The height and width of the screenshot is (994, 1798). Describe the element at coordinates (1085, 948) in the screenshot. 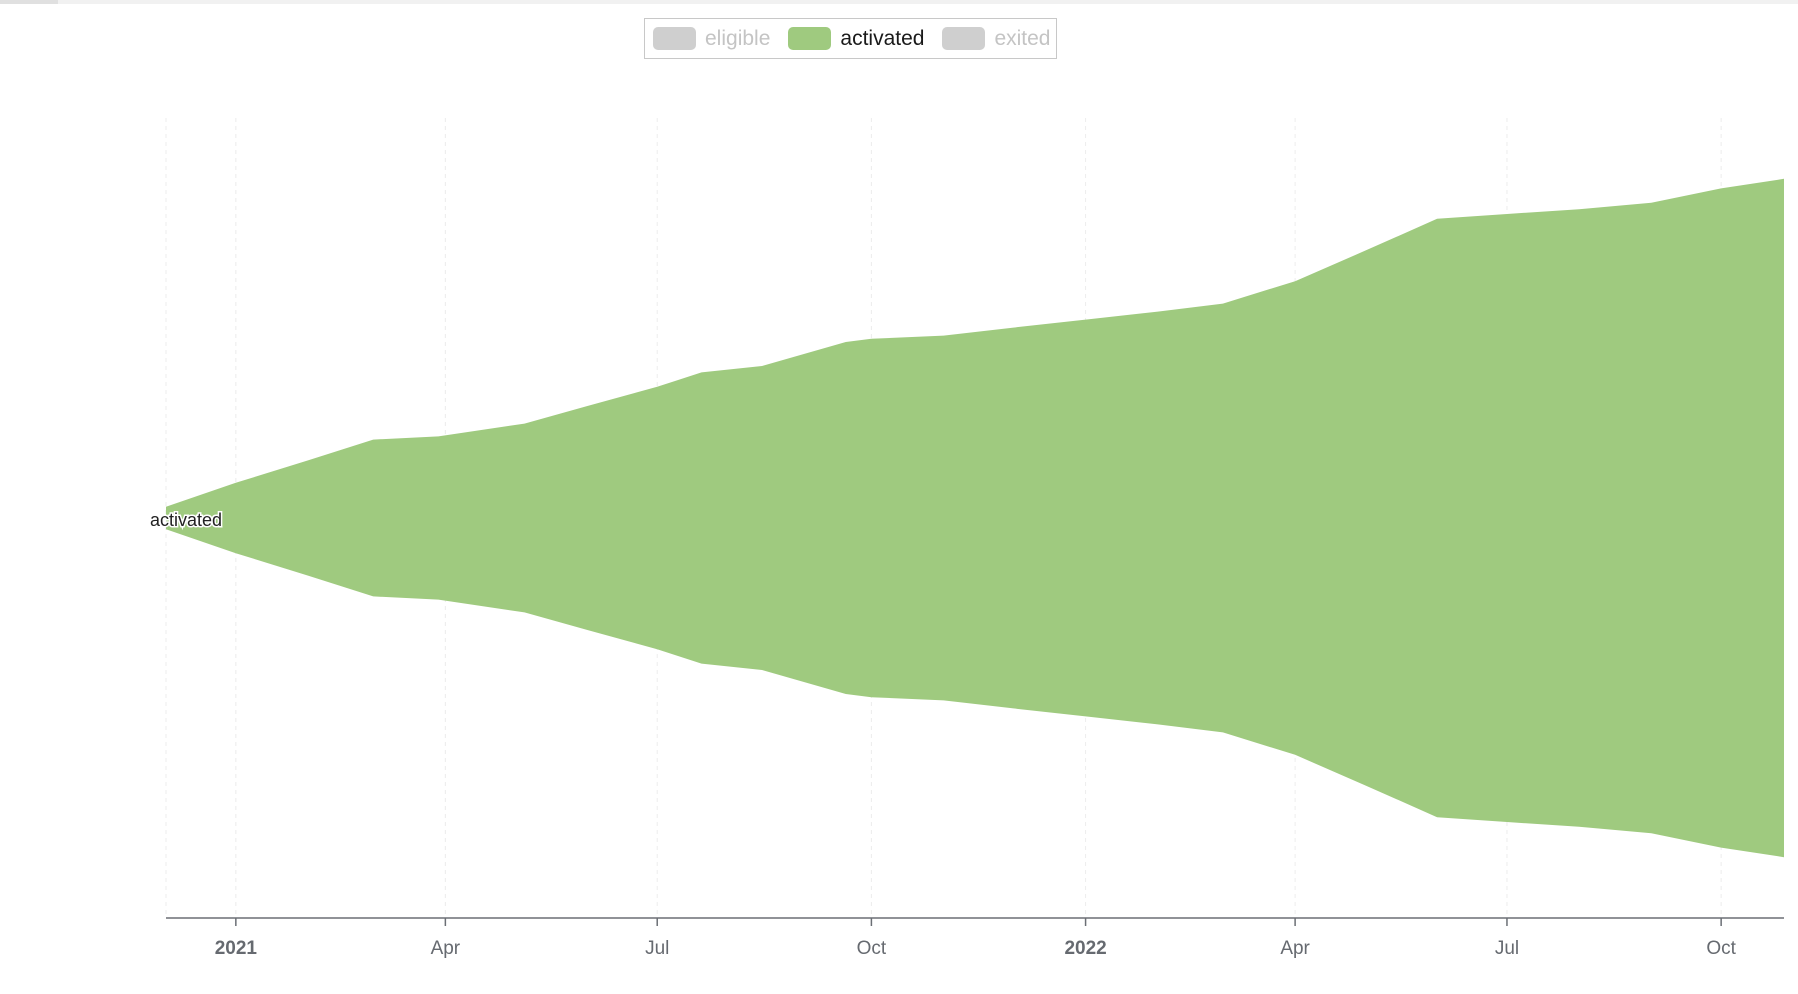

I see `x-tick-label: 2022` at that location.